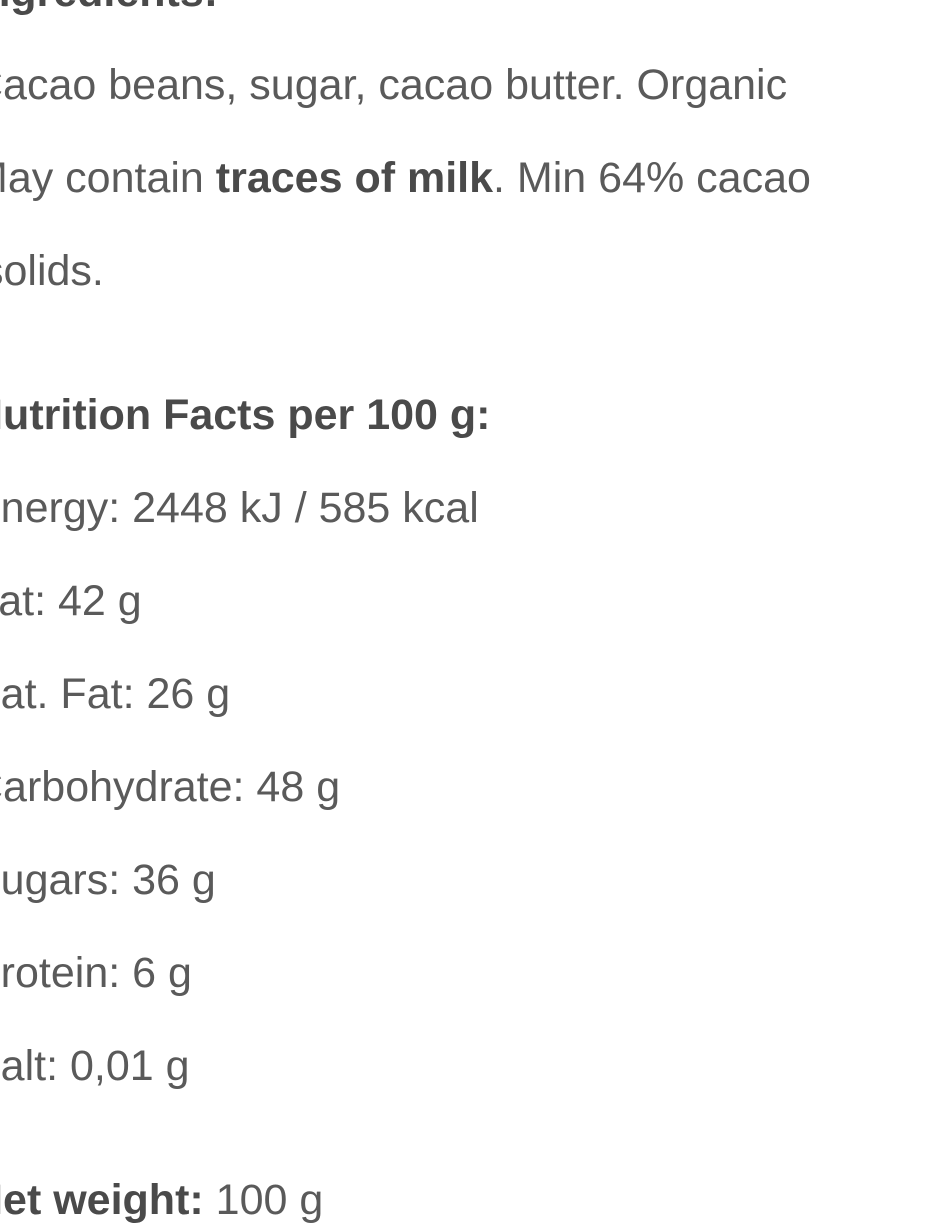 Image resolution: width=940 pixels, height=1230 pixels. What do you see at coordinates (95, 1066) in the screenshot?
I see `nutrition-row: Salt: 0,01 g` at bounding box center [95, 1066].